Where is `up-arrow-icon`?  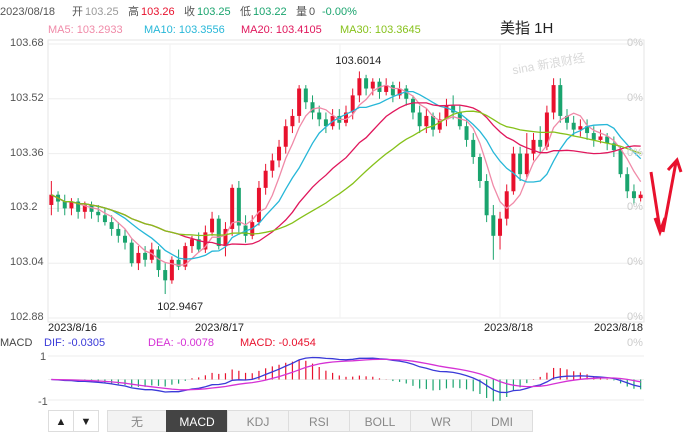 up-arrow-icon is located at coordinates (672, 195).